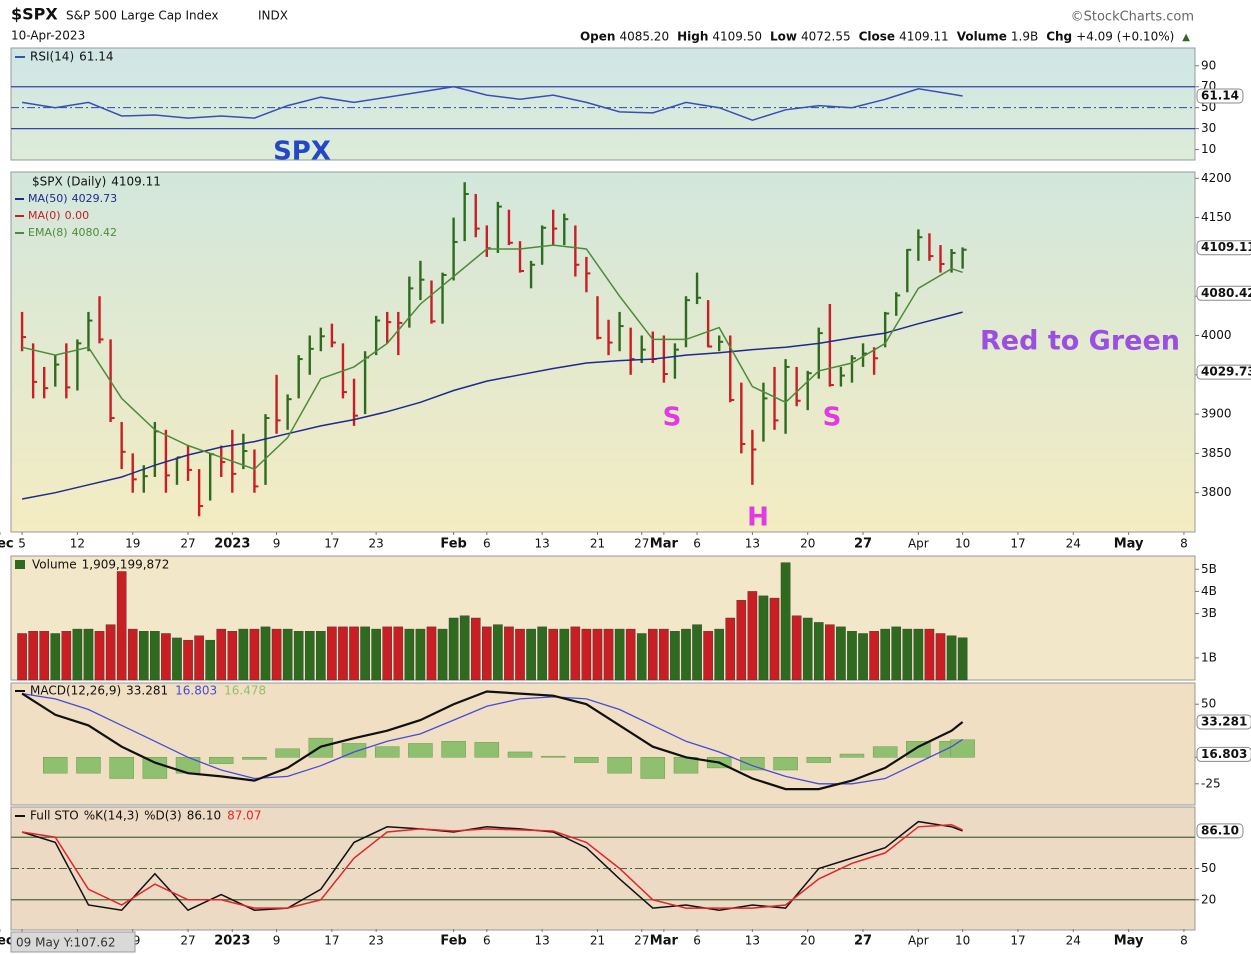  What do you see at coordinates (69, 182) in the screenshot?
I see `legend-name: $SPX (Daily)` at bounding box center [69, 182].